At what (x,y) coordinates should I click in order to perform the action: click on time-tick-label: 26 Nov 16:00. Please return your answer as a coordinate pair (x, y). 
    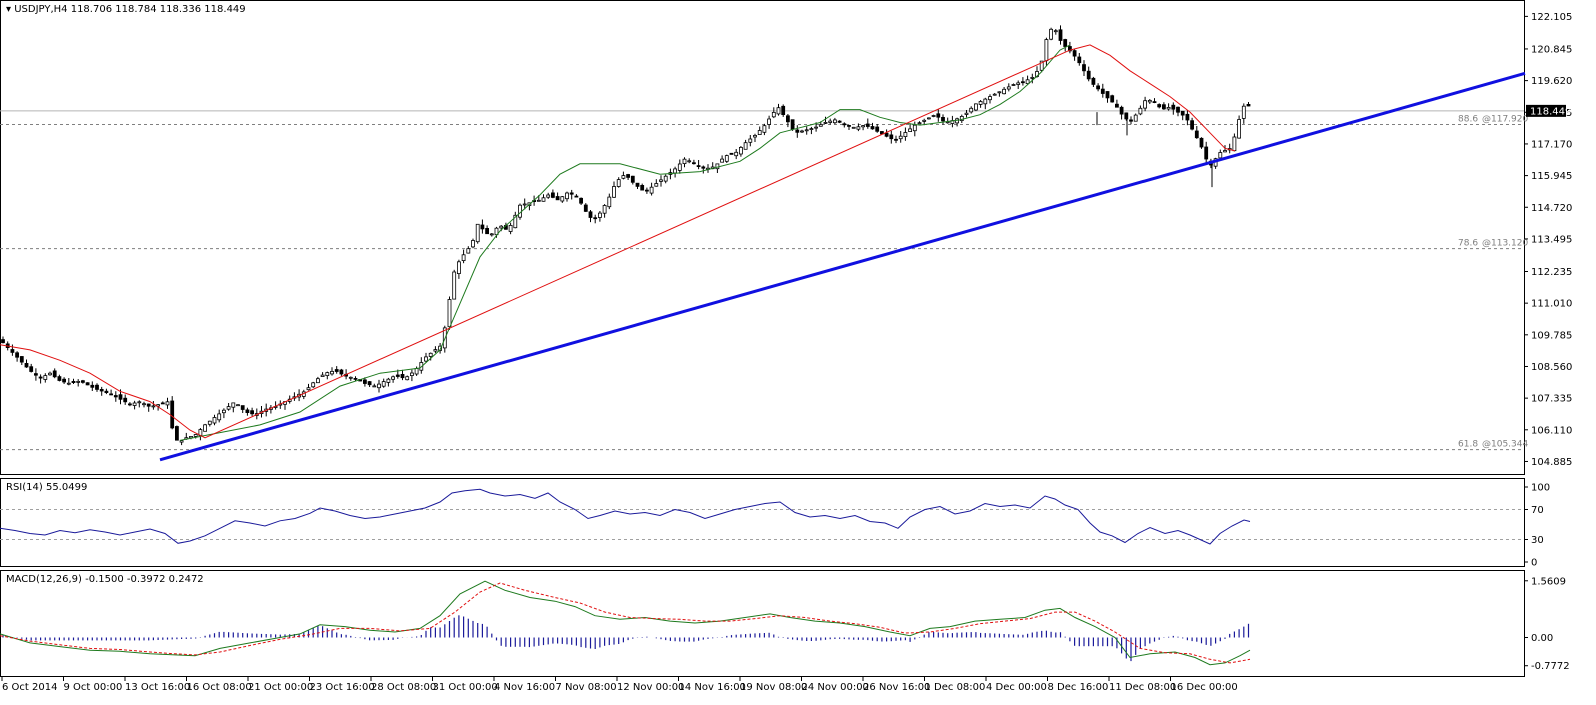
    Looking at the image, I should click on (896, 687).